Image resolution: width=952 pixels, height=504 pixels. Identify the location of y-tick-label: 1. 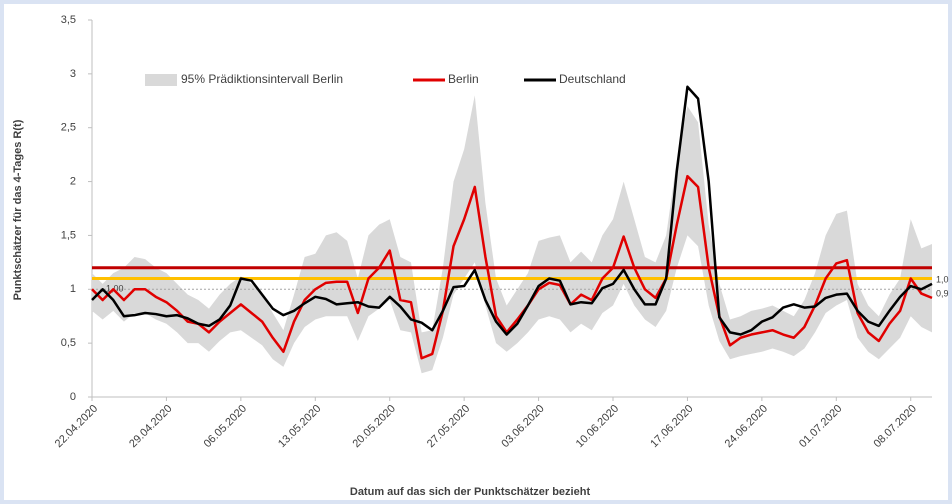
(73, 289).